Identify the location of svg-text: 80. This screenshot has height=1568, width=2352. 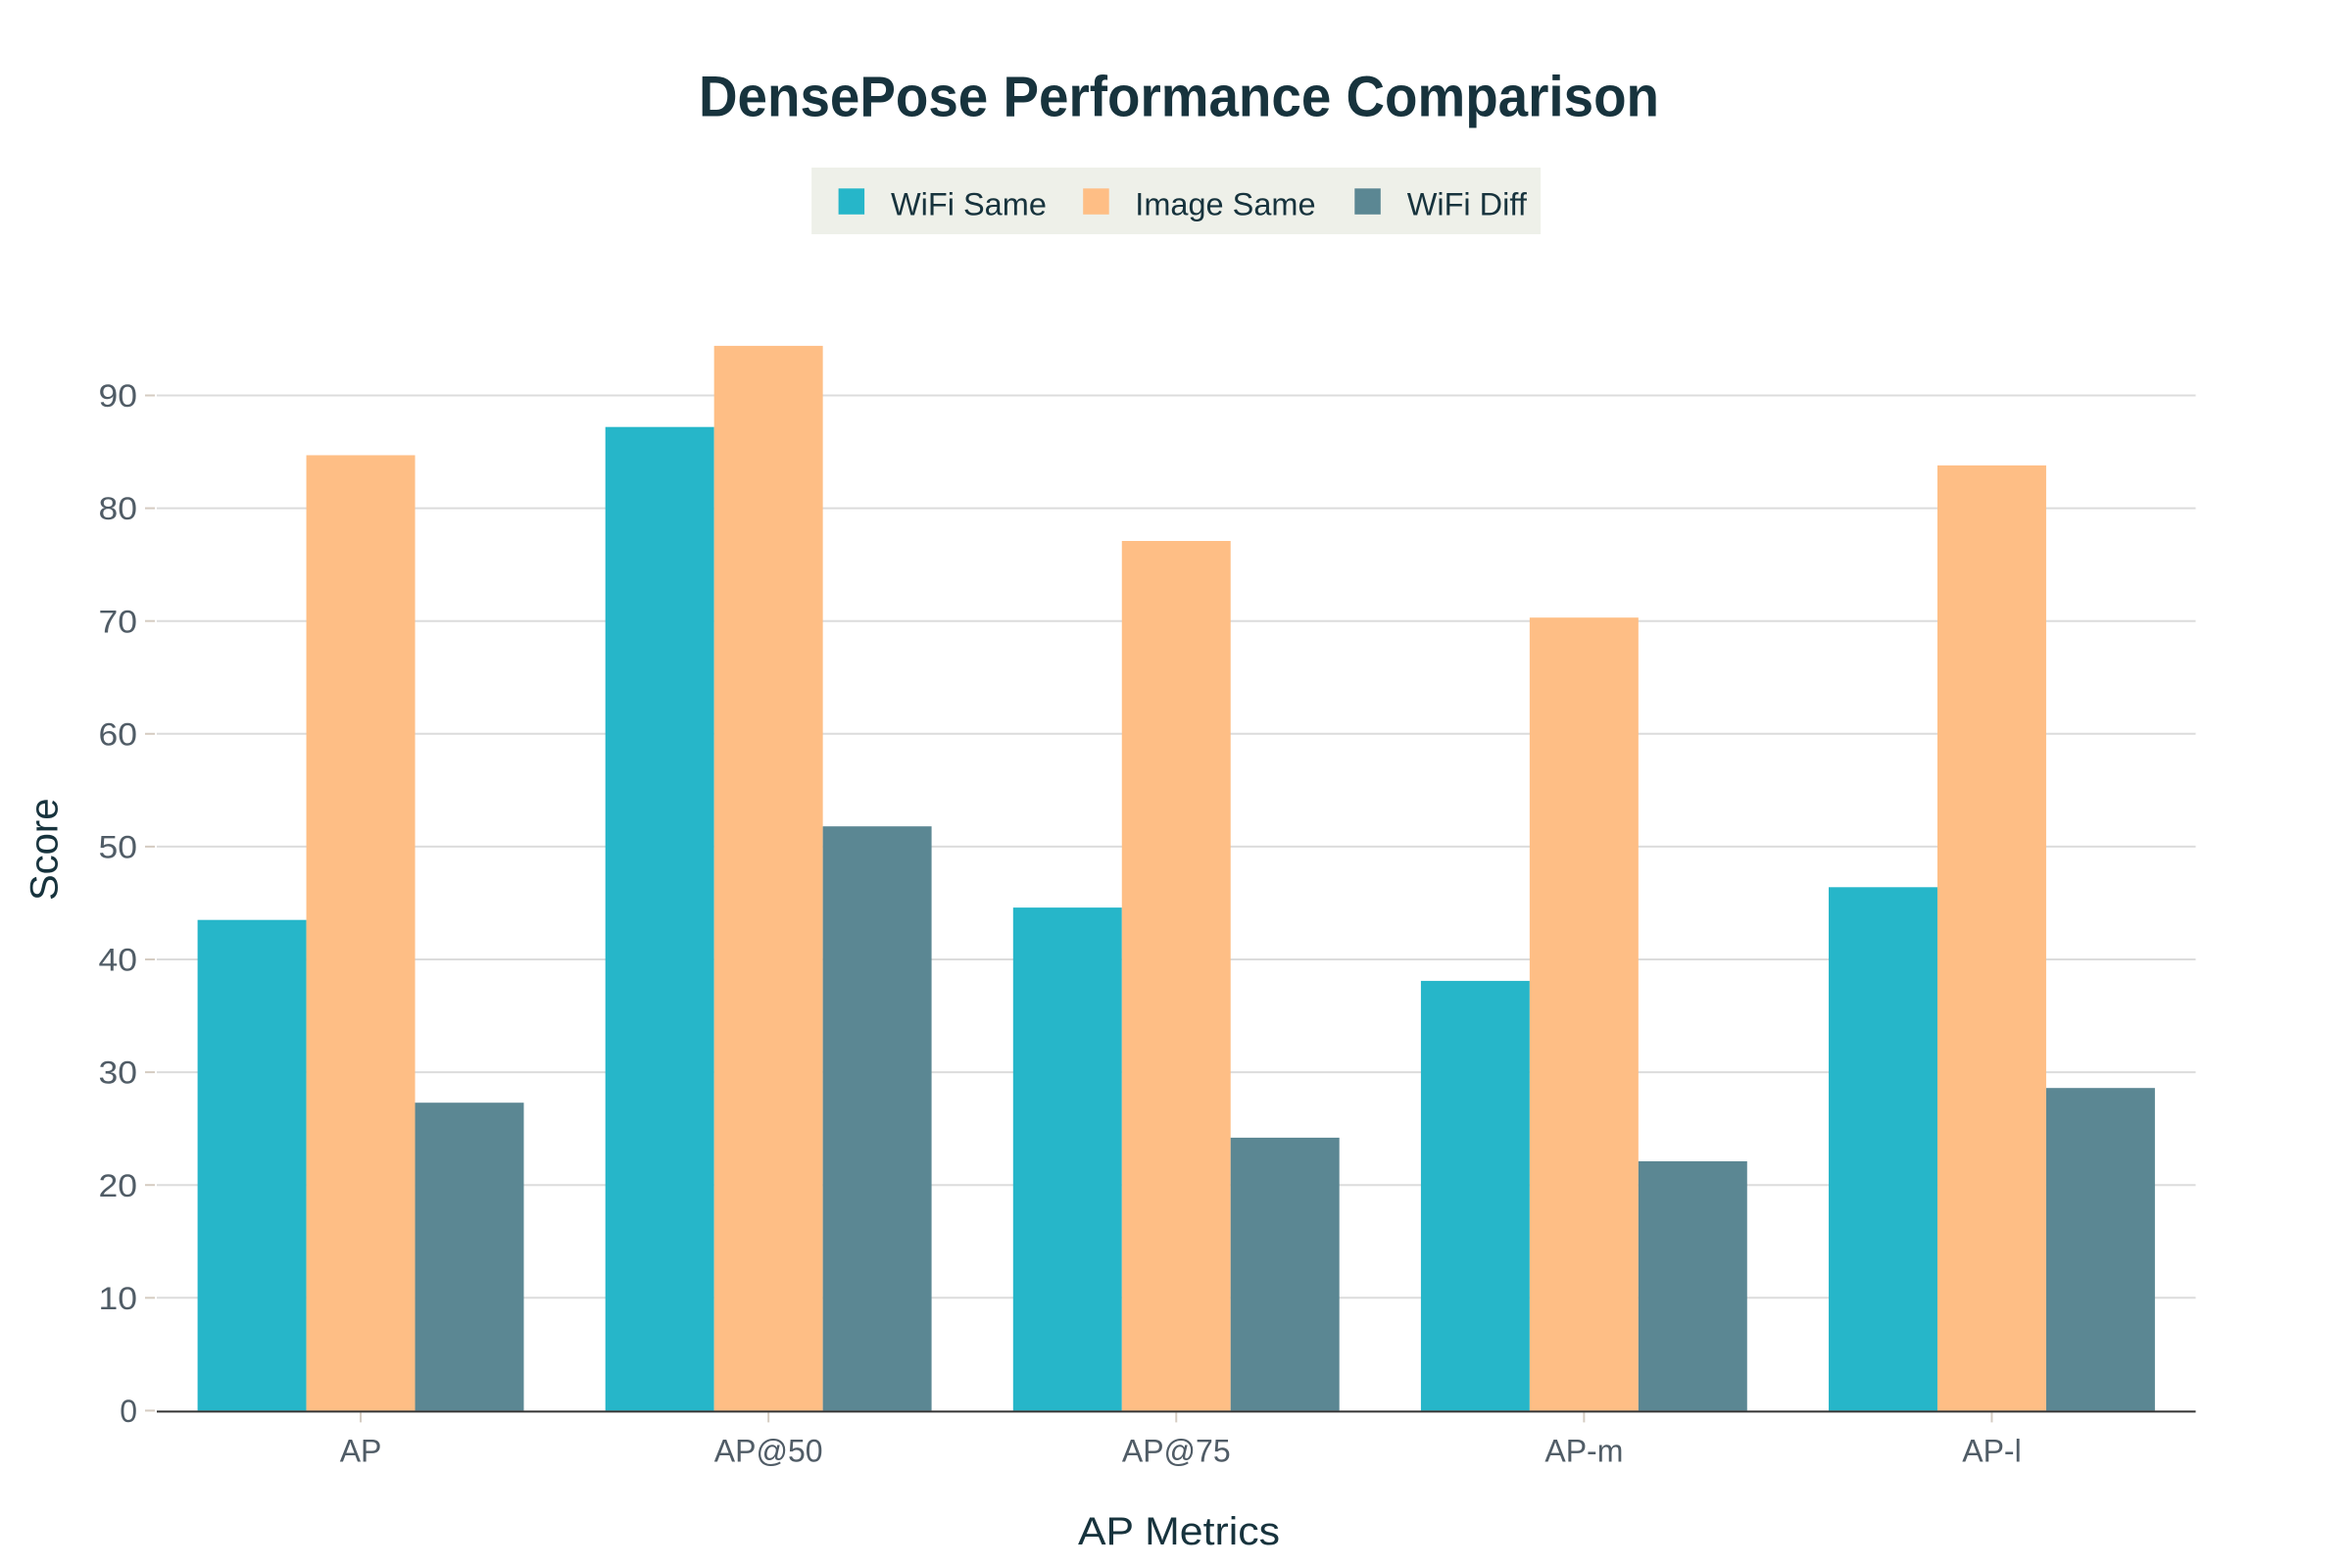
(118, 508).